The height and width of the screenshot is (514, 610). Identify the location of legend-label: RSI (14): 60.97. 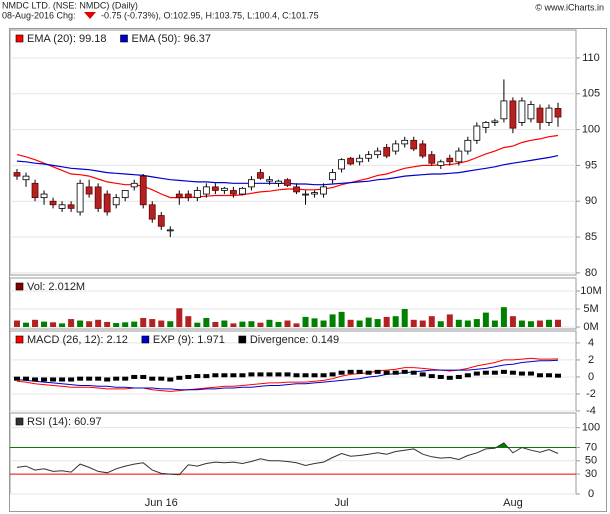
(64, 422).